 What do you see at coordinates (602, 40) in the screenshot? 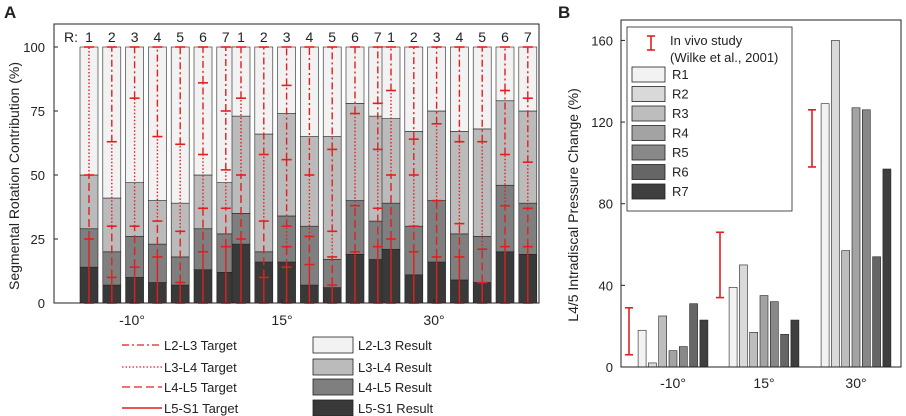
I see `panel-b-y-tick-label: 160` at bounding box center [602, 40].